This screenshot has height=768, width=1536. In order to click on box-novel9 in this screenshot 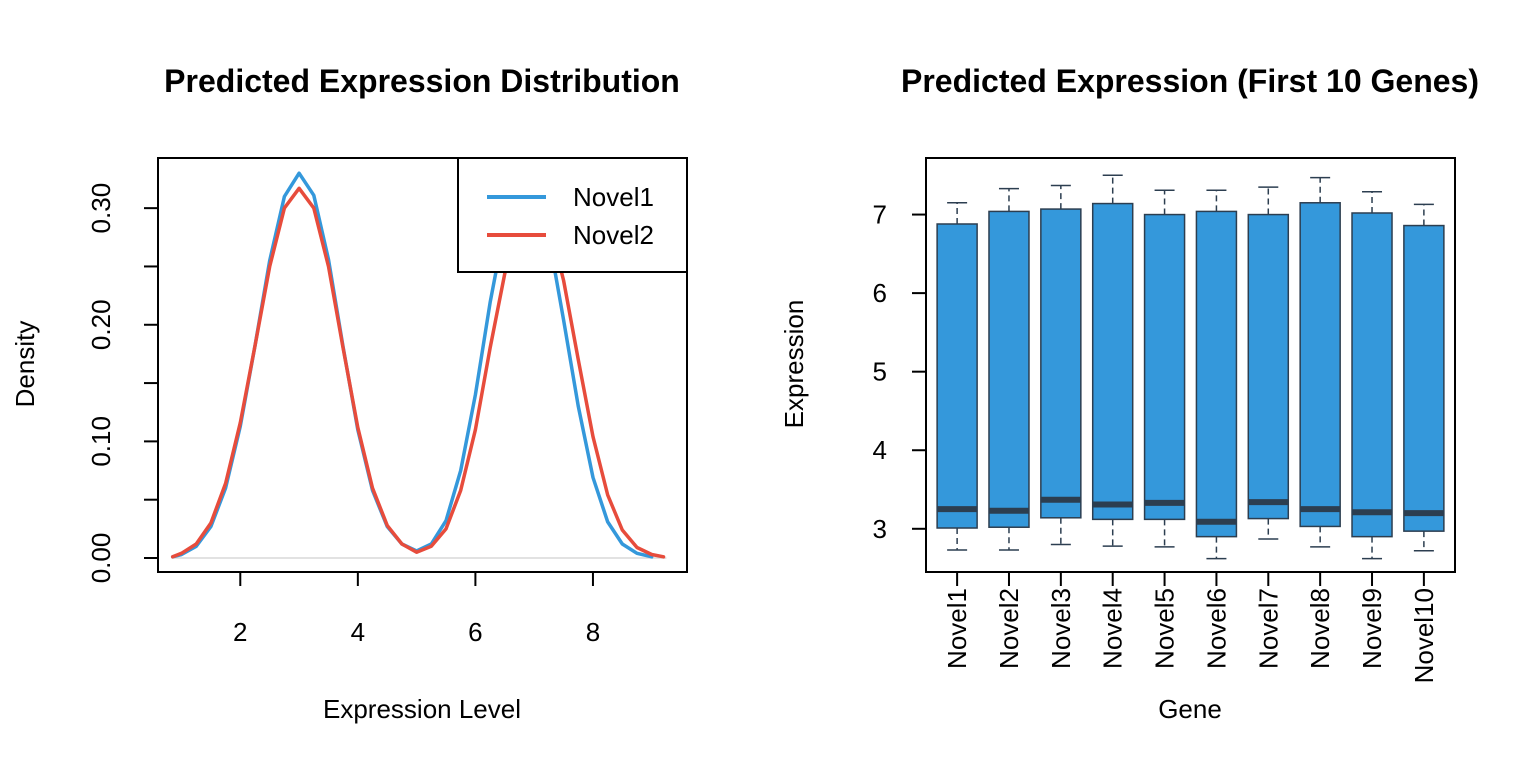, I will do `click(1372, 375)`.